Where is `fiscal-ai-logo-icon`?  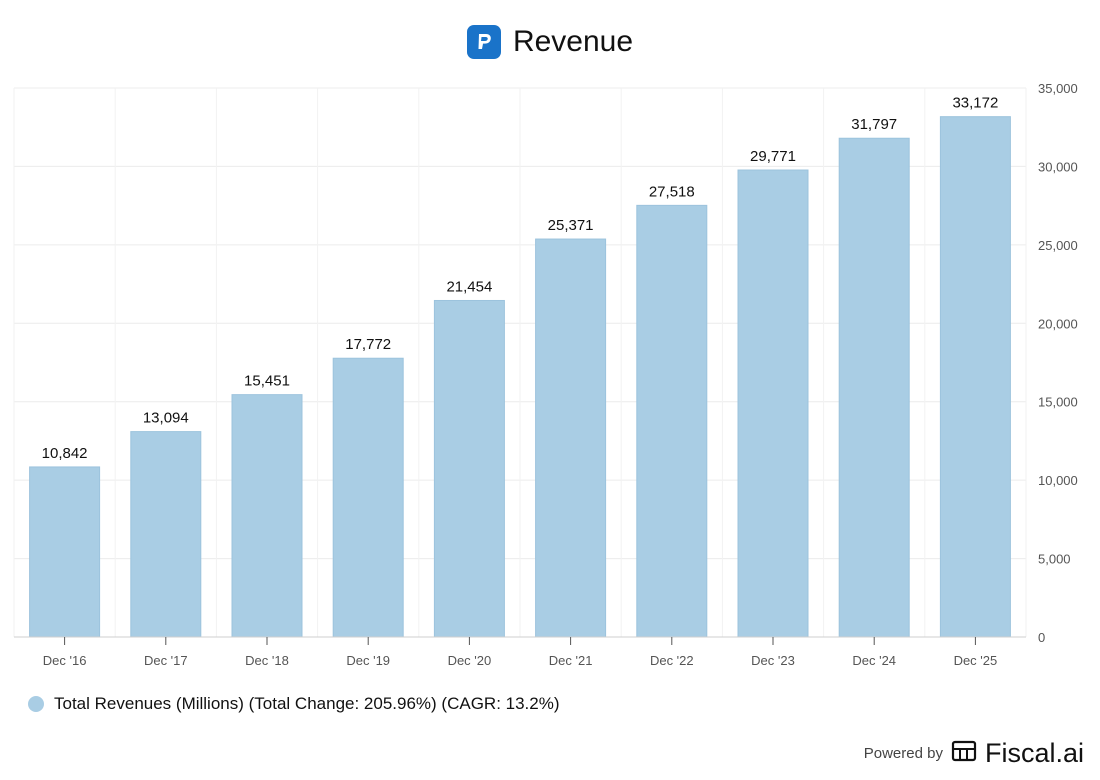
fiscal-ai-logo-icon is located at coordinates (964, 753).